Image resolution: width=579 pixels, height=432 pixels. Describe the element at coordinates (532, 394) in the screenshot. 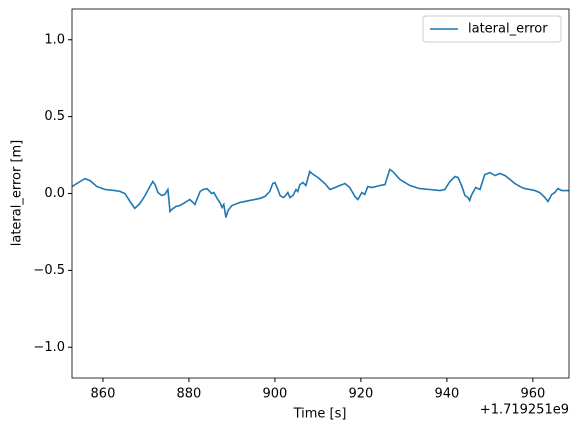

I see `x-tick-label: 960` at that location.